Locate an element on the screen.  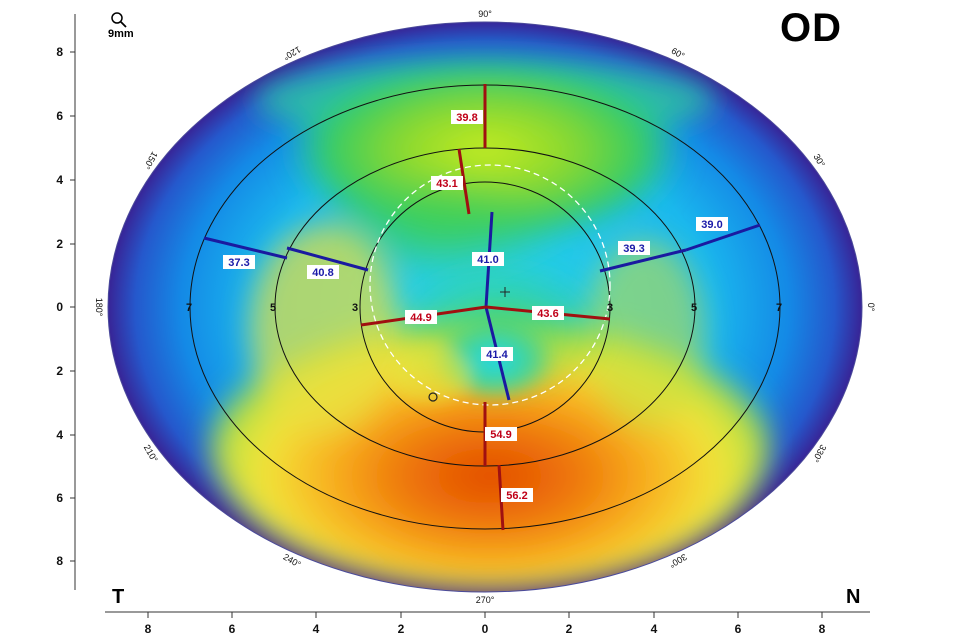
apex-cross is located at coordinates (505, 292).